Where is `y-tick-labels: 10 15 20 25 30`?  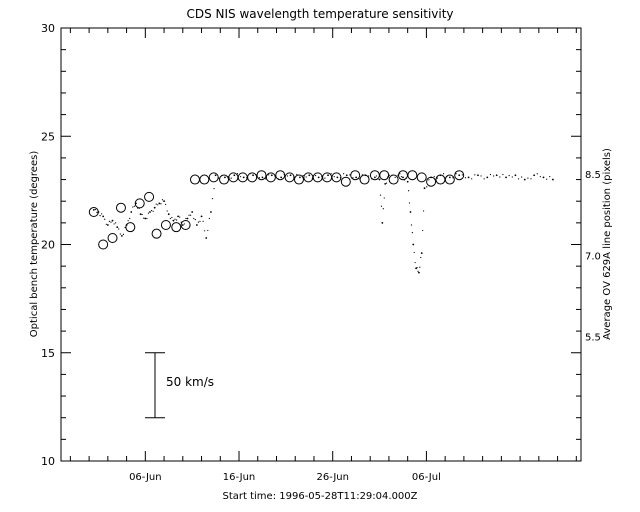
y-tick-labels: 10 15 20 25 30 is located at coordinates (48, 245).